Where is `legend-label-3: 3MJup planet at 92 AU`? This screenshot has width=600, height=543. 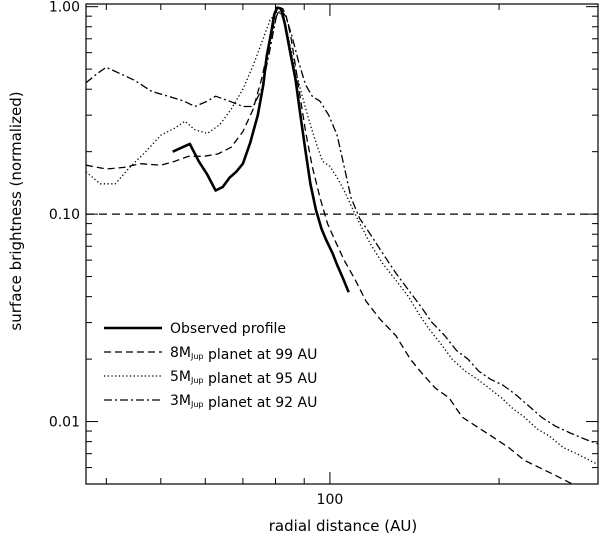 legend-label-3: 3MJup planet at 92 AU is located at coordinates (243, 402).